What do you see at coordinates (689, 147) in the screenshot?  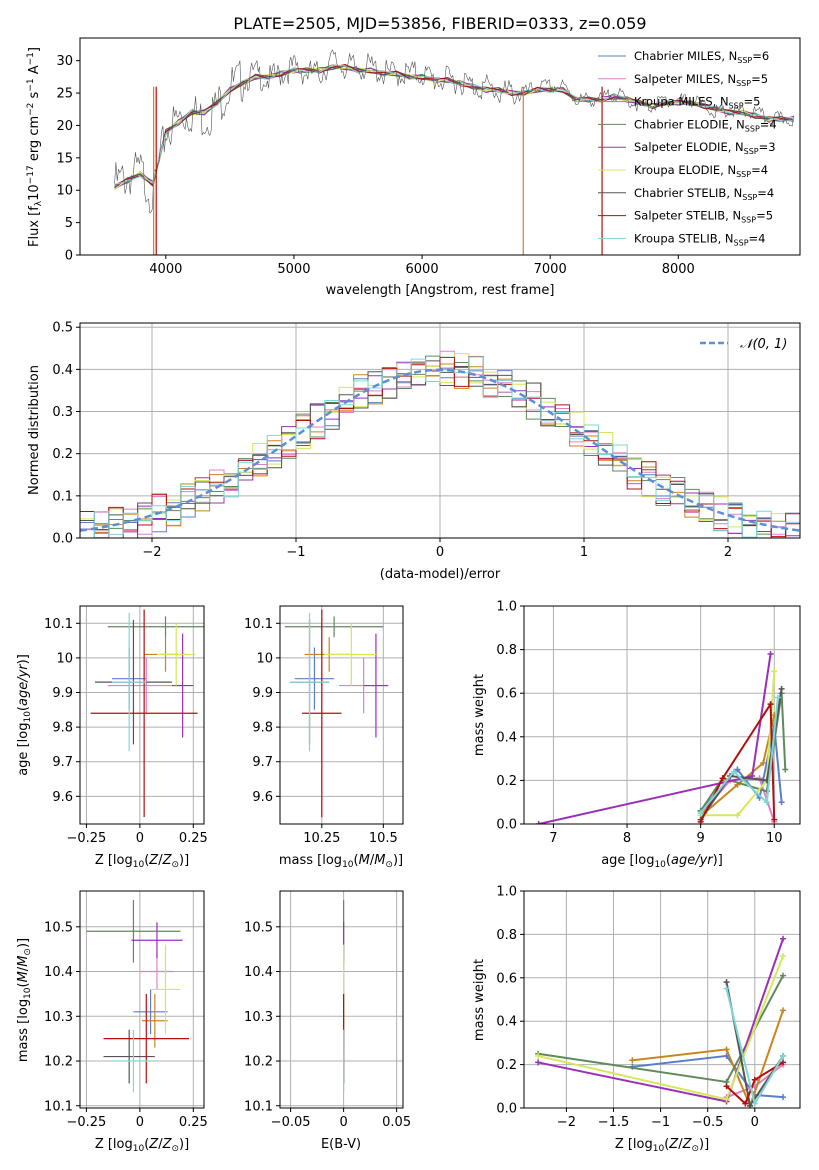 I see `legend-label-text: Salpeter ELODIE, N` at bounding box center [689, 147].